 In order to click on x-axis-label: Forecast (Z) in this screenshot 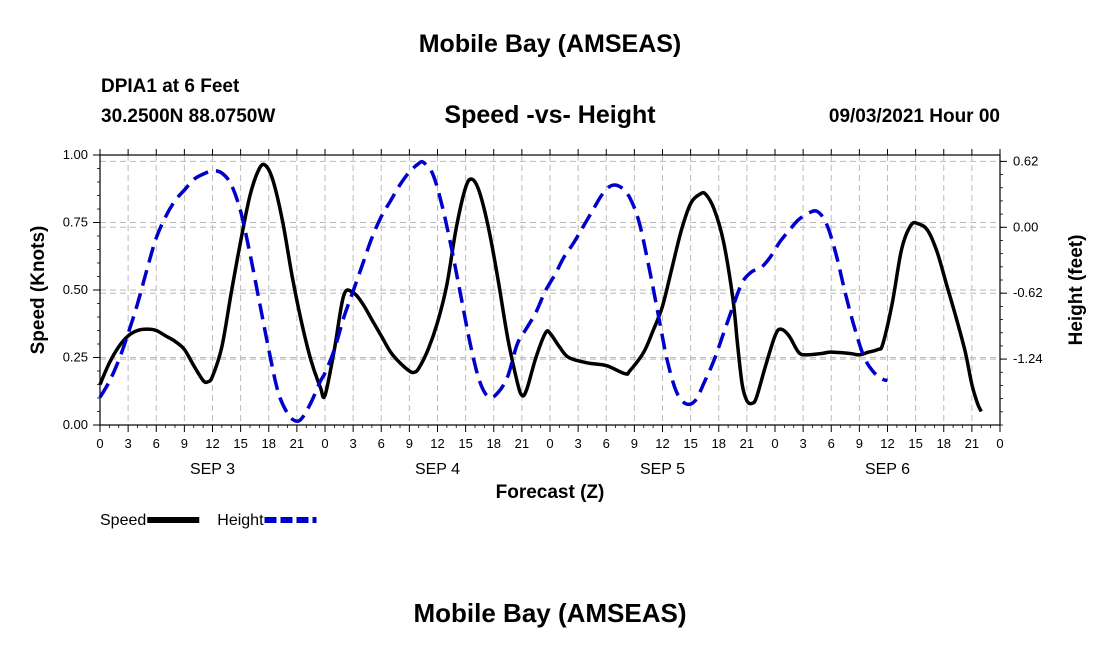, I will do `click(550, 492)`.